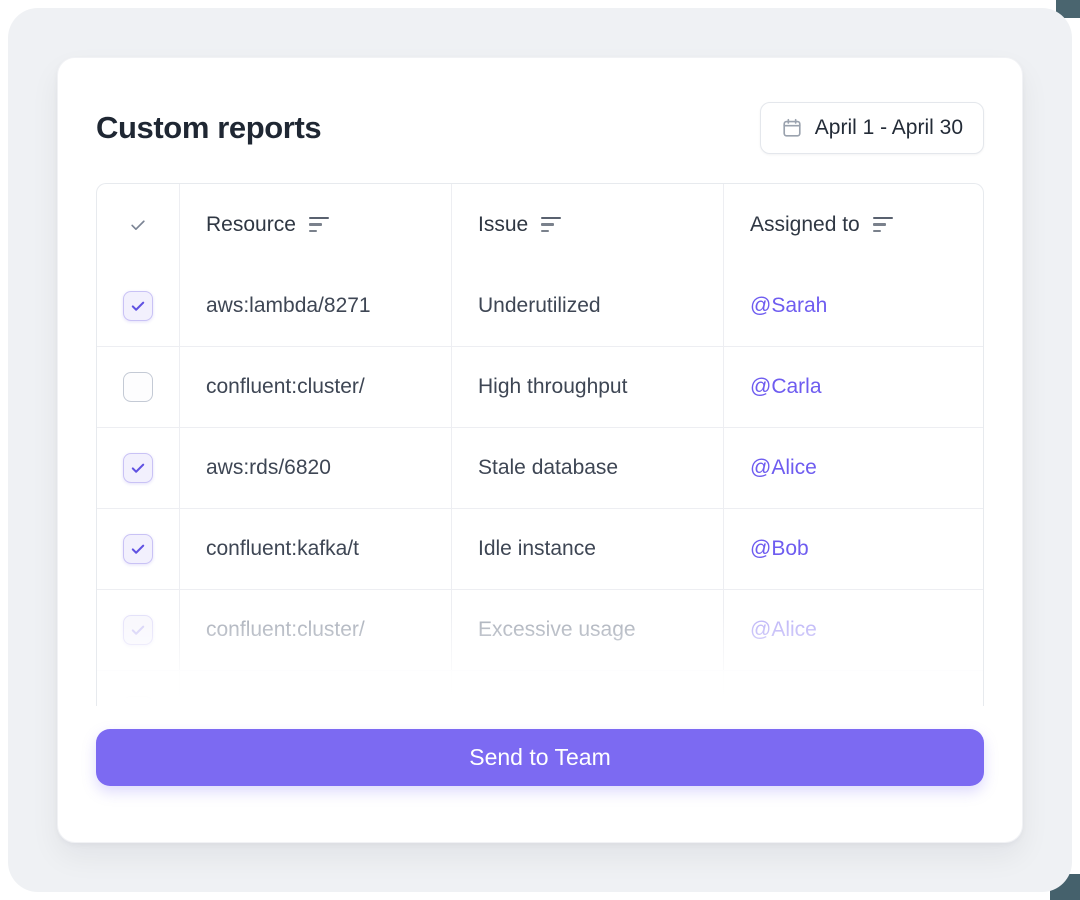 The width and height of the screenshot is (1080, 900). Describe the element at coordinates (853, 549) in the screenshot. I see `assignee-link: @Bob` at that location.